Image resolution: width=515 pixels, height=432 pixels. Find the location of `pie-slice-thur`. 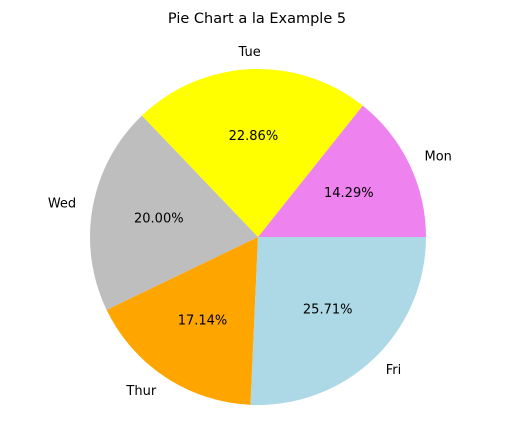

pie-slice-thur is located at coordinates (182, 321).